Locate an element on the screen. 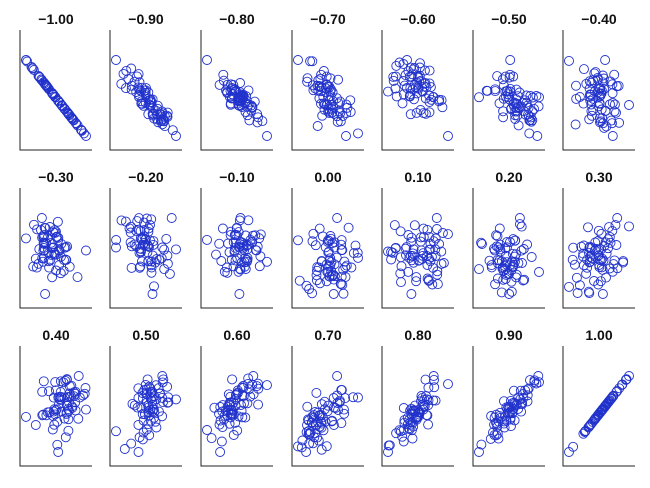 The image size is (650, 488). panel-title: 0.00 is located at coordinates (327, 177).